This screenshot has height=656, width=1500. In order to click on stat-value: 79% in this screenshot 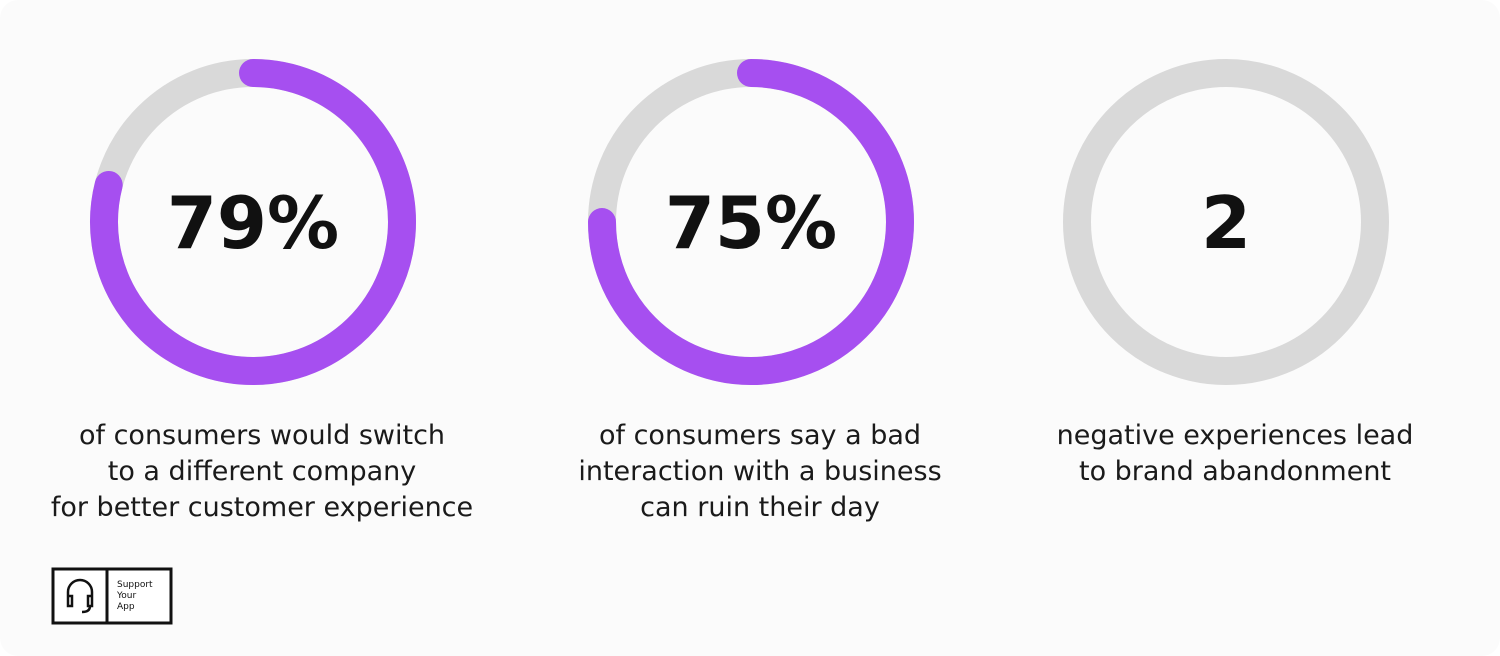, I will do `click(253, 223)`.